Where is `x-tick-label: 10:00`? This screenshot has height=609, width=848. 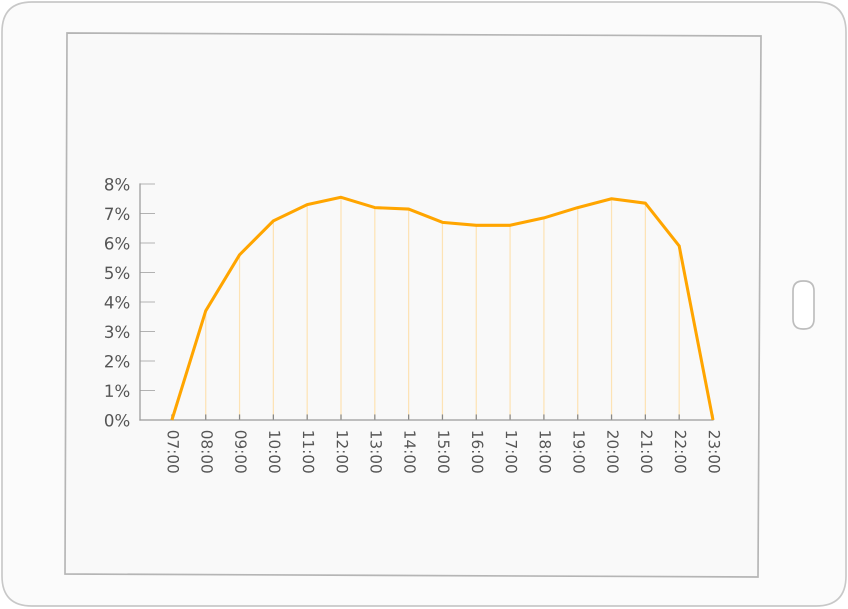 x-tick-label: 10:00 is located at coordinates (274, 452).